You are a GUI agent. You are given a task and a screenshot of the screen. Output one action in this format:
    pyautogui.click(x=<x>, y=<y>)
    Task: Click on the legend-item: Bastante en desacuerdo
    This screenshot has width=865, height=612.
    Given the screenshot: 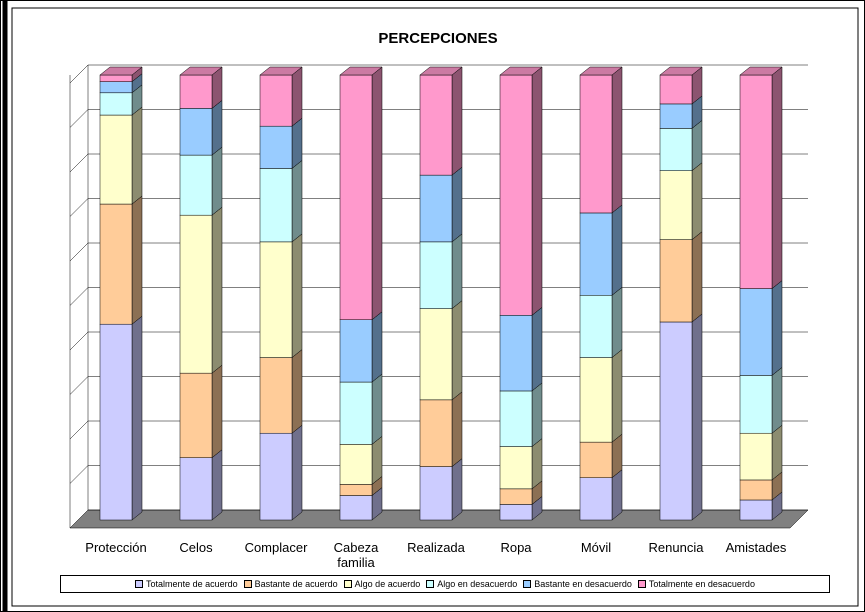 What is the action you would take?
    pyautogui.click(x=577, y=584)
    